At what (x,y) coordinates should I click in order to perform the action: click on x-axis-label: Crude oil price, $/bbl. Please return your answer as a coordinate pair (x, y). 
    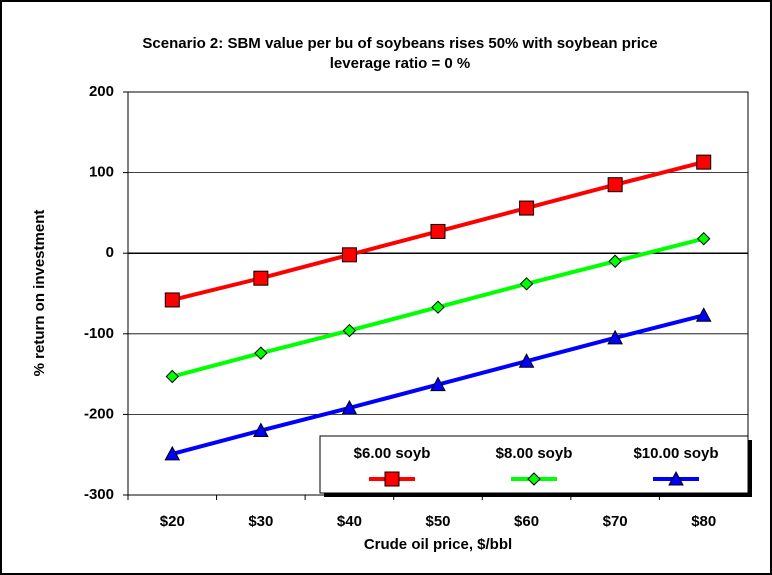
    Looking at the image, I should click on (438, 544).